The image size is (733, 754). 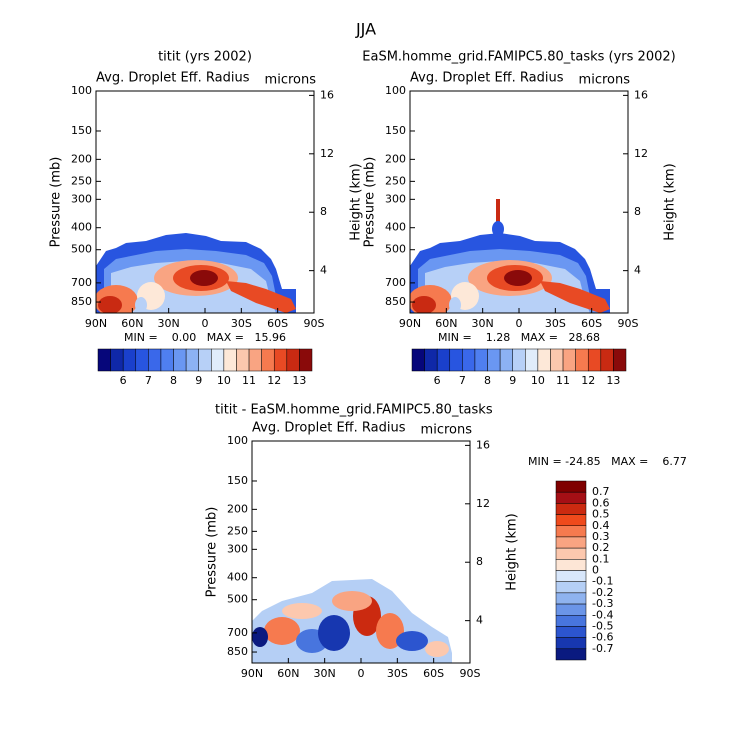 I want to click on colorbar-label: 0.6, so click(x=601, y=502).